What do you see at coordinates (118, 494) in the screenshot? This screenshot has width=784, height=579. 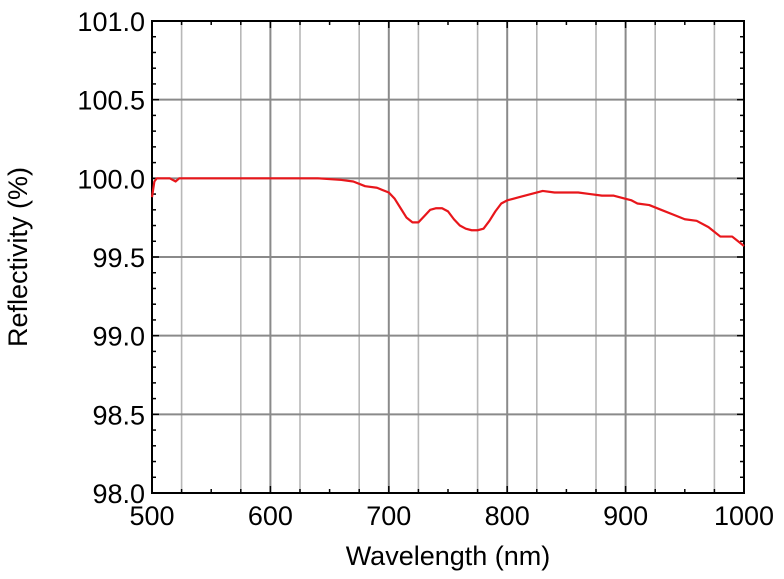 I see `y-tick-label: 98.0` at bounding box center [118, 494].